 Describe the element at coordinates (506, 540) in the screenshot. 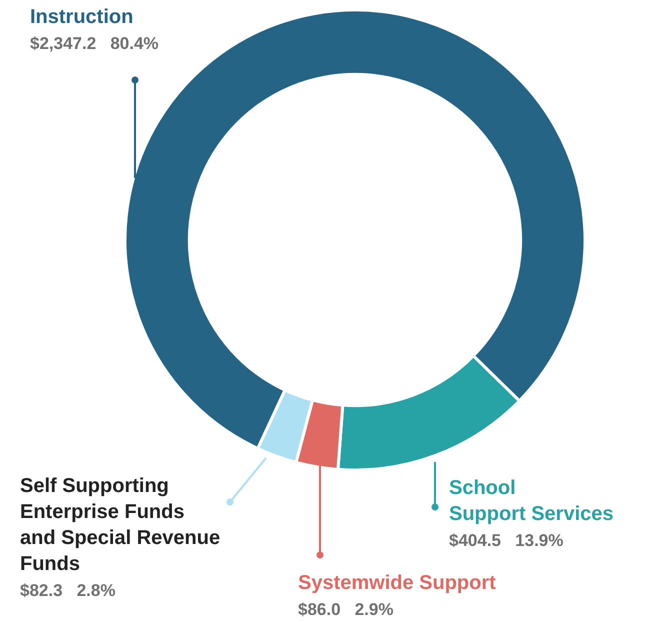

I see `data-label: $404.5 13.9%` at that location.